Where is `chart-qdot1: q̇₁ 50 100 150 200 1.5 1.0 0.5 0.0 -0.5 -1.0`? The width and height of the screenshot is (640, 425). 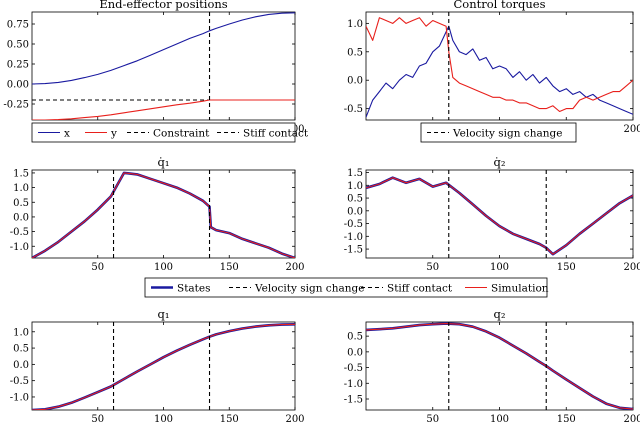 chart-qdot1: q̇₁ 50 100 150 200 1.5 1.0 0.5 0.0 -0.5 -1.0 is located at coordinates (157, 214).